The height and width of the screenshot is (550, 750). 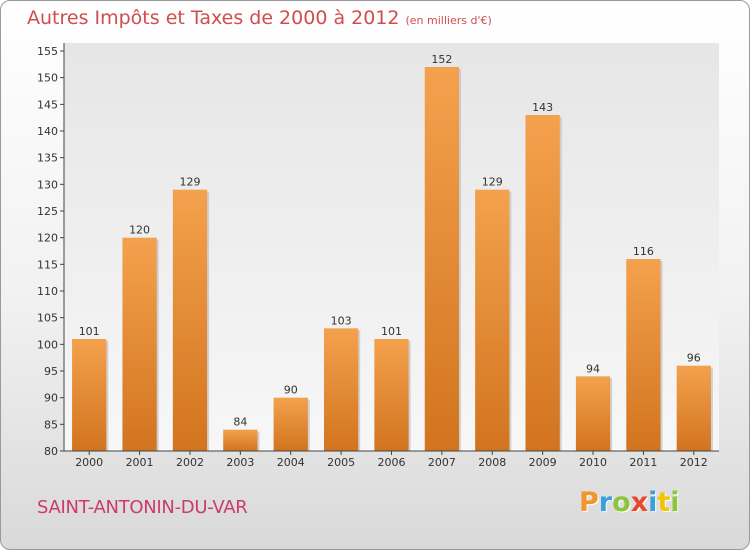 What do you see at coordinates (89, 462) in the screenshot?
I see `x-tick-label: 2000` at bounding box center [89, 462].